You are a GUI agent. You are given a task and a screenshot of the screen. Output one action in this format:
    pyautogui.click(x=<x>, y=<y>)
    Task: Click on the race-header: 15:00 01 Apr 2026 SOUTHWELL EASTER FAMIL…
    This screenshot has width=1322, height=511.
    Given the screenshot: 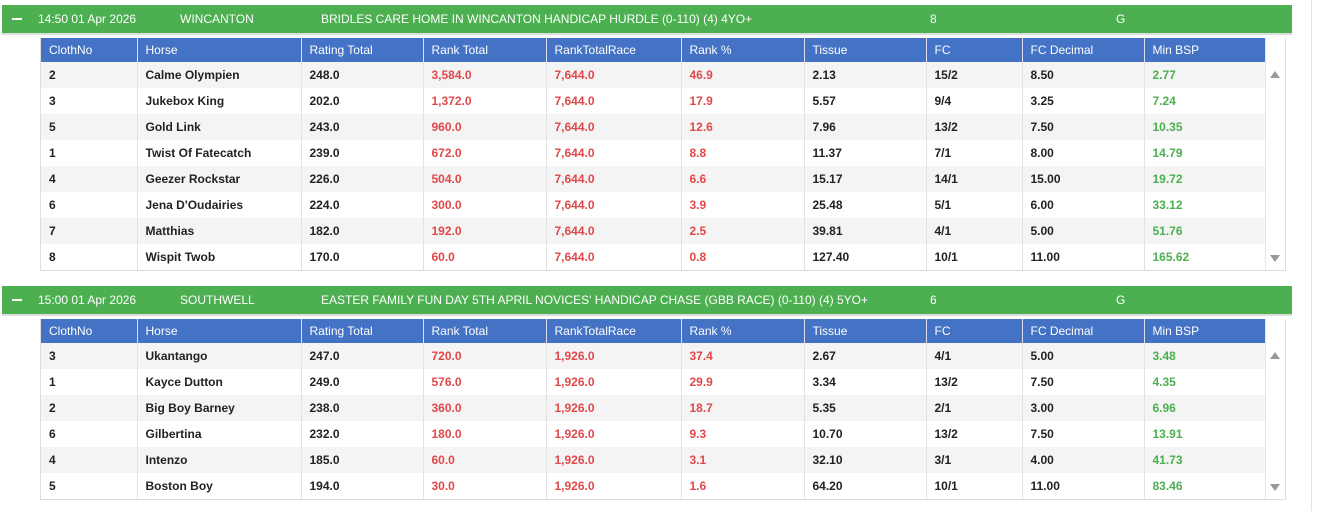 What is the action you would take?
    pyautogui.click(x=647, y=301)
    